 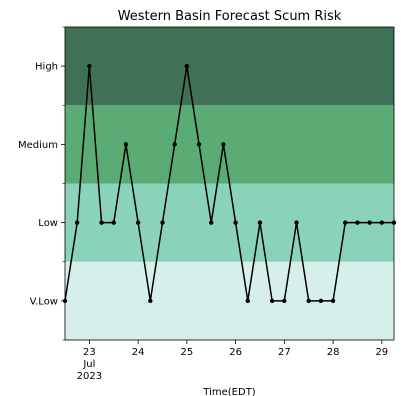 I want to click on y-tick-label: High, so click(x=46, y=67).